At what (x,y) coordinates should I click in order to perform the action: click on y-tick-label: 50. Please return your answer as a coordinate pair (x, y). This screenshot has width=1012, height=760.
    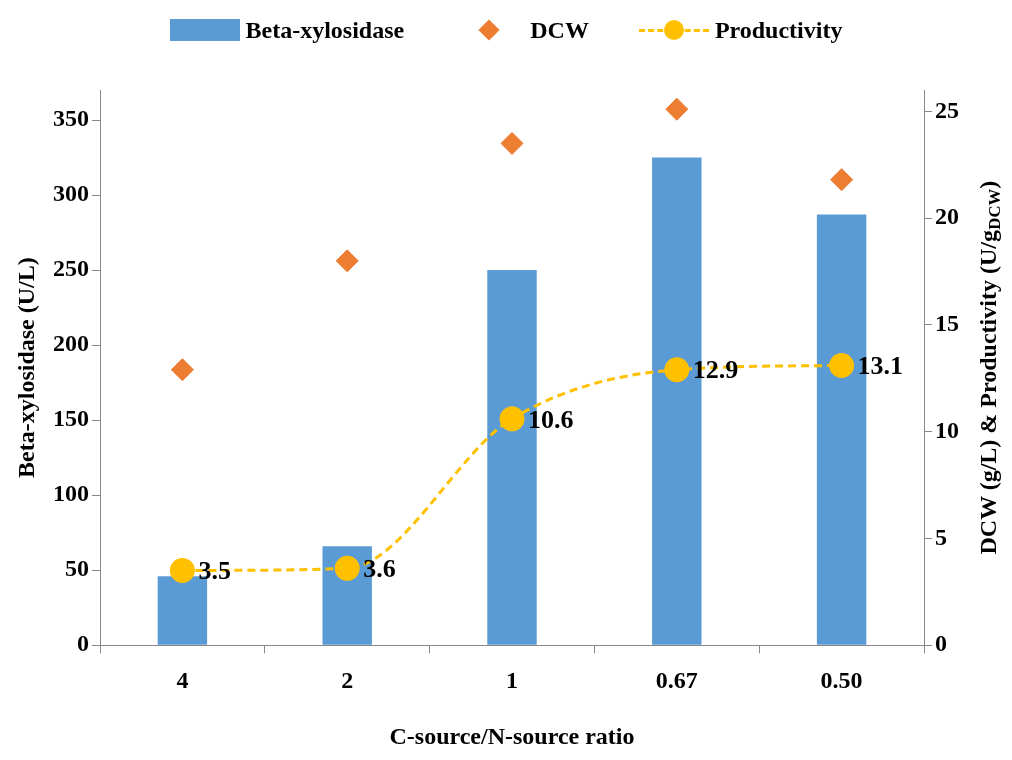
    Looking at the image, I should click on (77, 568).